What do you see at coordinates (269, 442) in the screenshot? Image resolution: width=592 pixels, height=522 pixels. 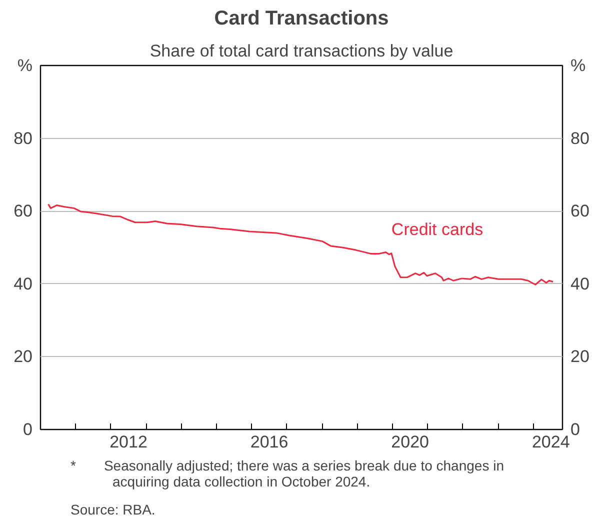 I see `x-tick-label: 2016` at bounding box center [269, 442].